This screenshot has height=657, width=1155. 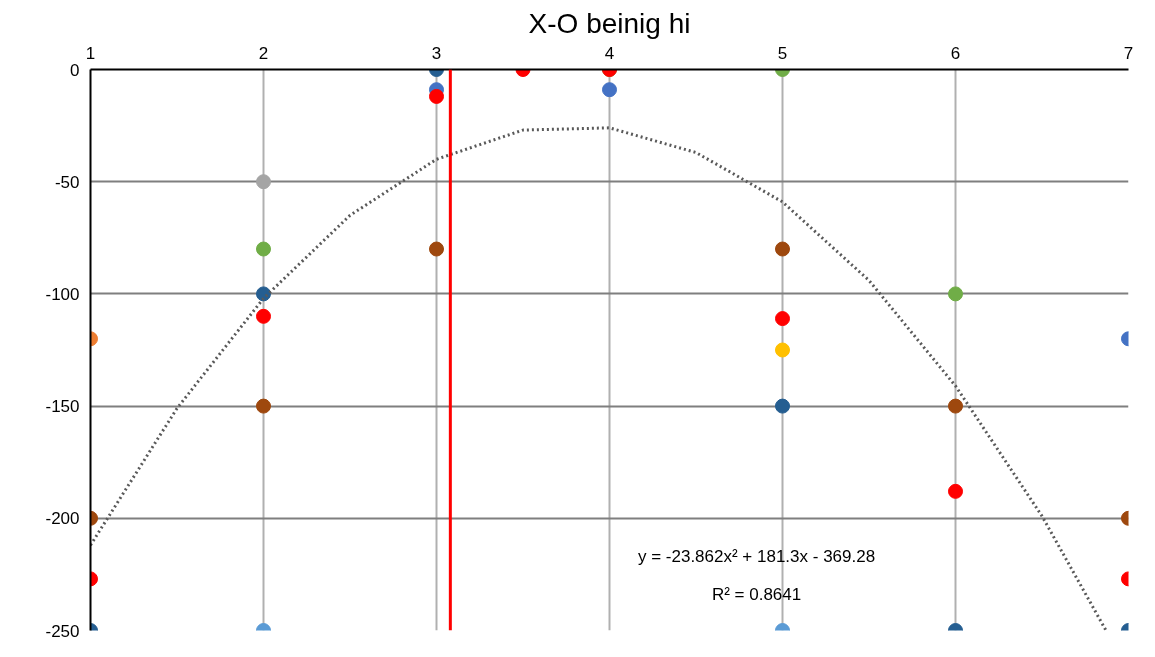 I want to click on y-tick-label: -100, so click(x=62, y=294).